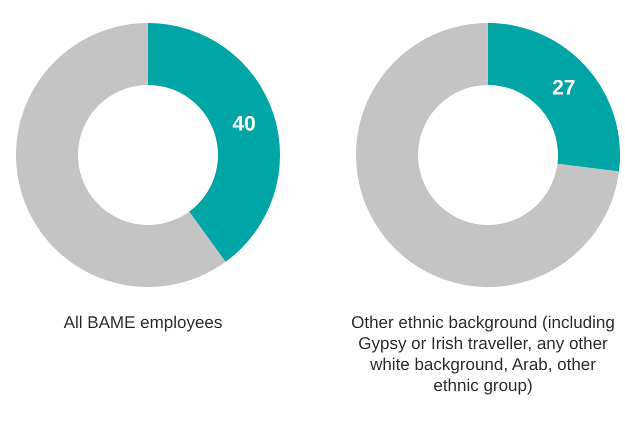 This screenshot has height=426, width=625. What do you see at coordinates (564, 88) in the screenshot?
I see `data-label: 27` at bounding box center [564, 88].